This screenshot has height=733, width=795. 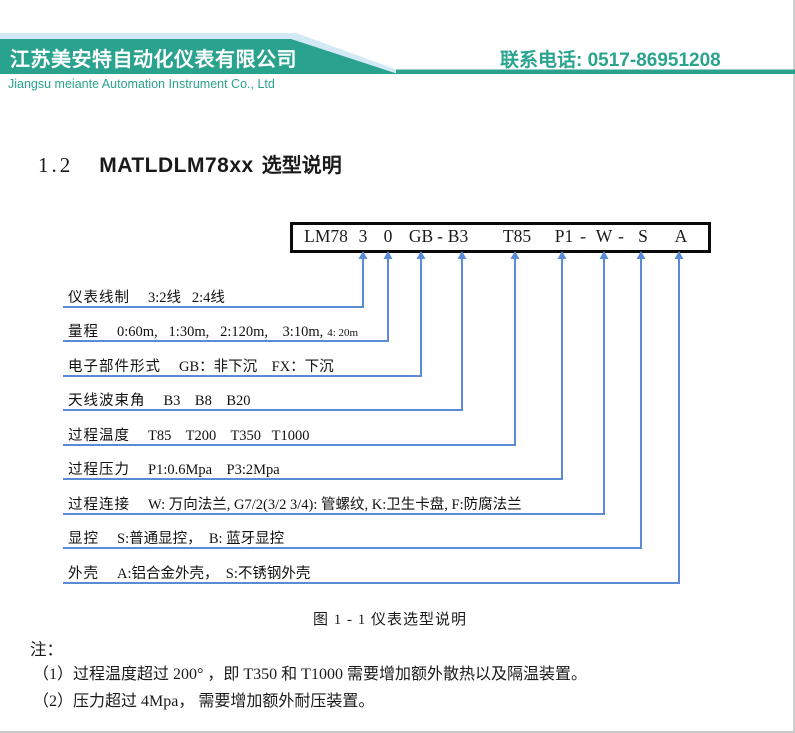 I want to click on row-label: 过程温度, so click(x=99, y=436).